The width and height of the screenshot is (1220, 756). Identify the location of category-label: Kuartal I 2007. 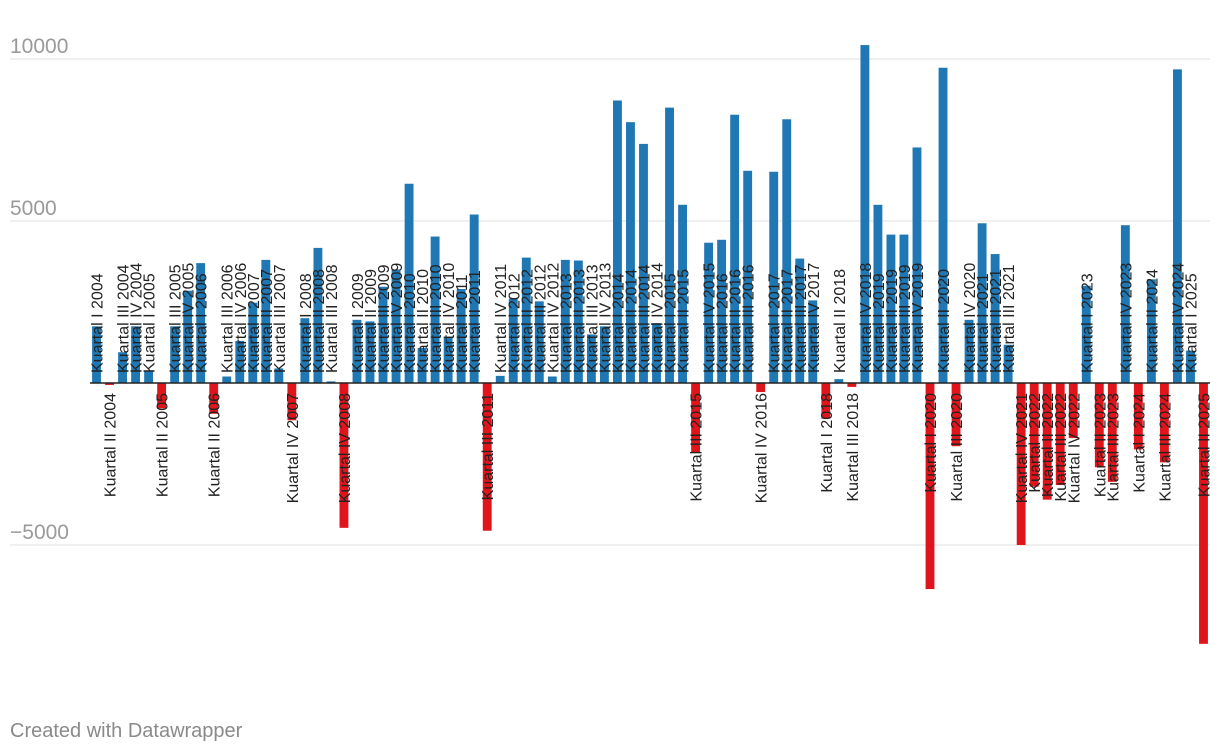
(254, 323).